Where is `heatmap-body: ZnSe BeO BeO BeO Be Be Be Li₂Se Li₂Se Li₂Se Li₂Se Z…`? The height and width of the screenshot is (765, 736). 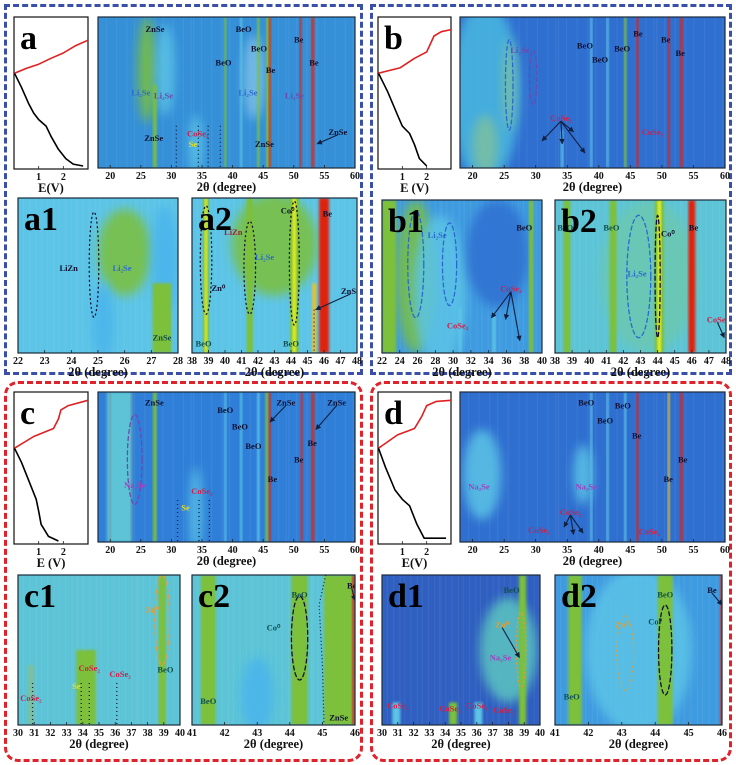 heatmap-body: ZnSe BeO BeO BeO Be Be Be Li₂Se Li₂Se Li₂Se Li₂Se Z… is located at coordinates (226, 92).